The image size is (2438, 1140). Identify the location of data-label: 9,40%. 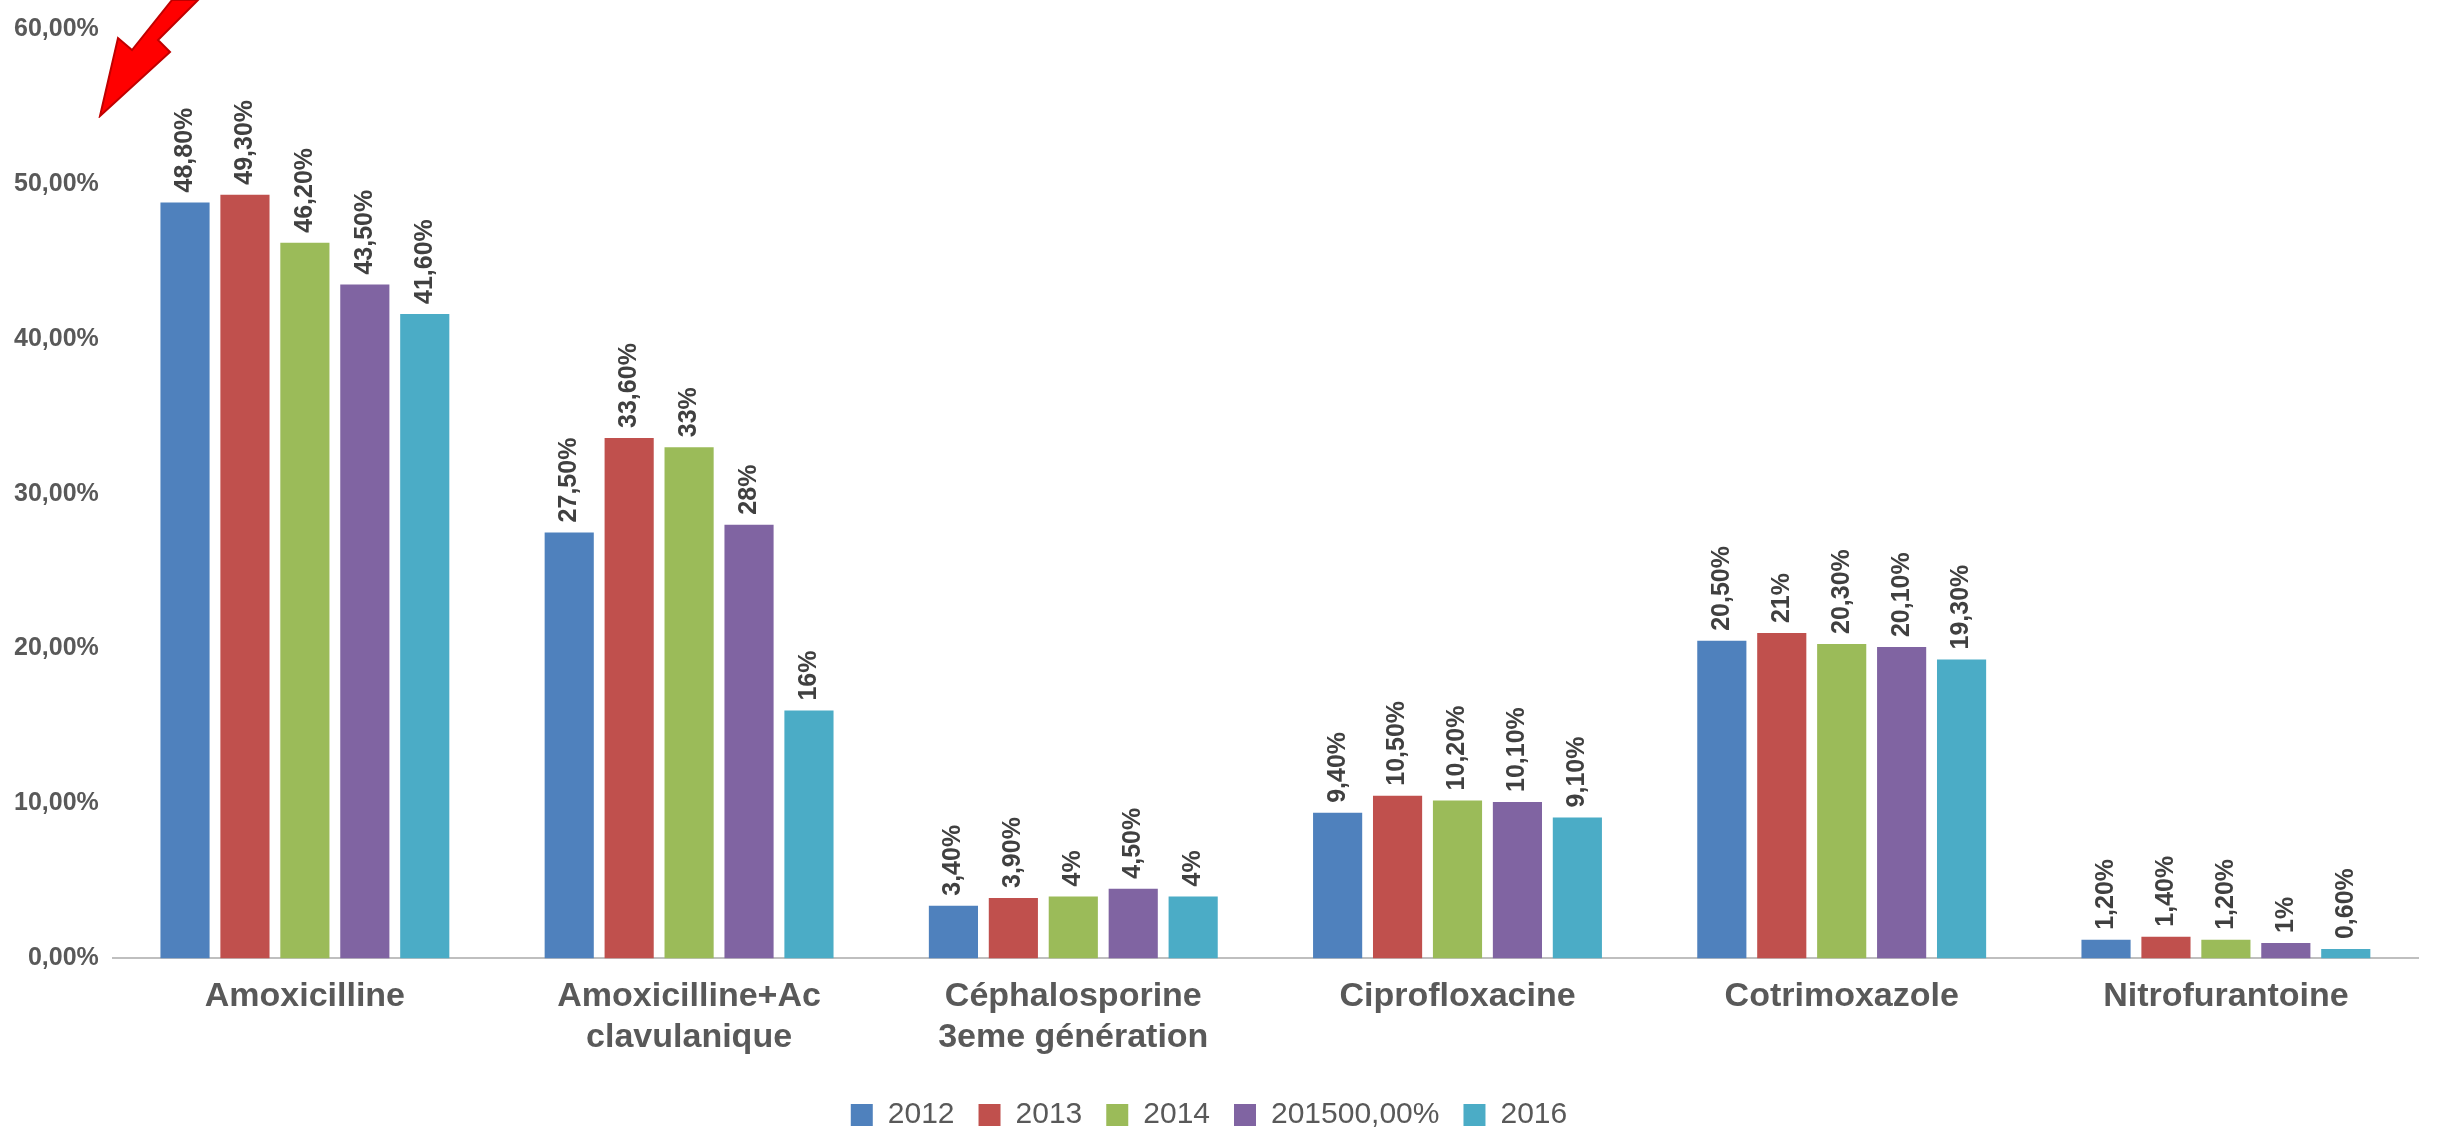
(1335, 767).